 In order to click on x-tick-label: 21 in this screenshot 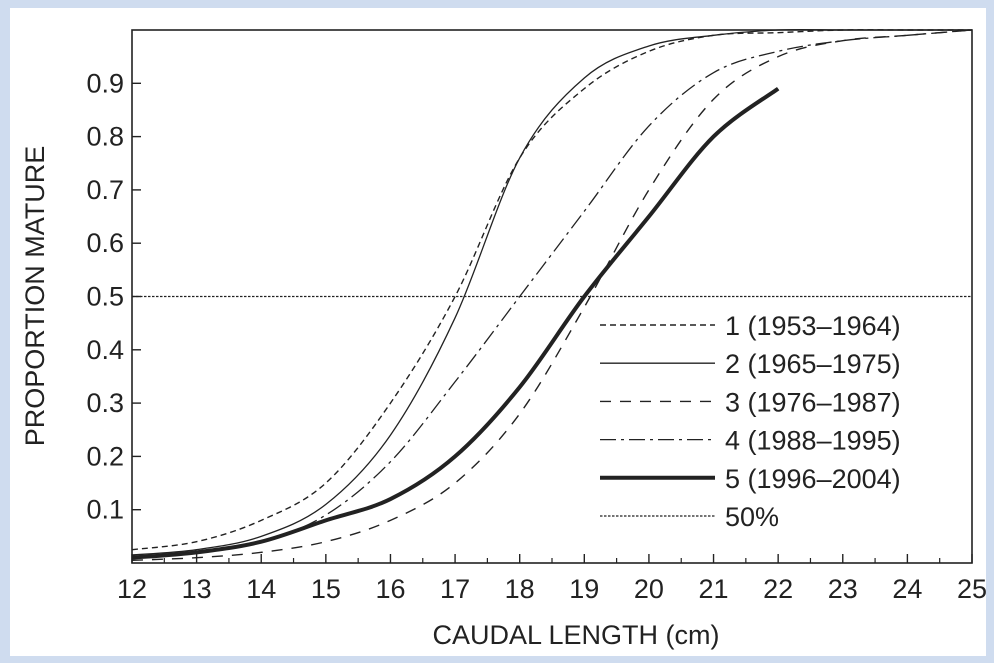, I will do `click(714, 589)`.